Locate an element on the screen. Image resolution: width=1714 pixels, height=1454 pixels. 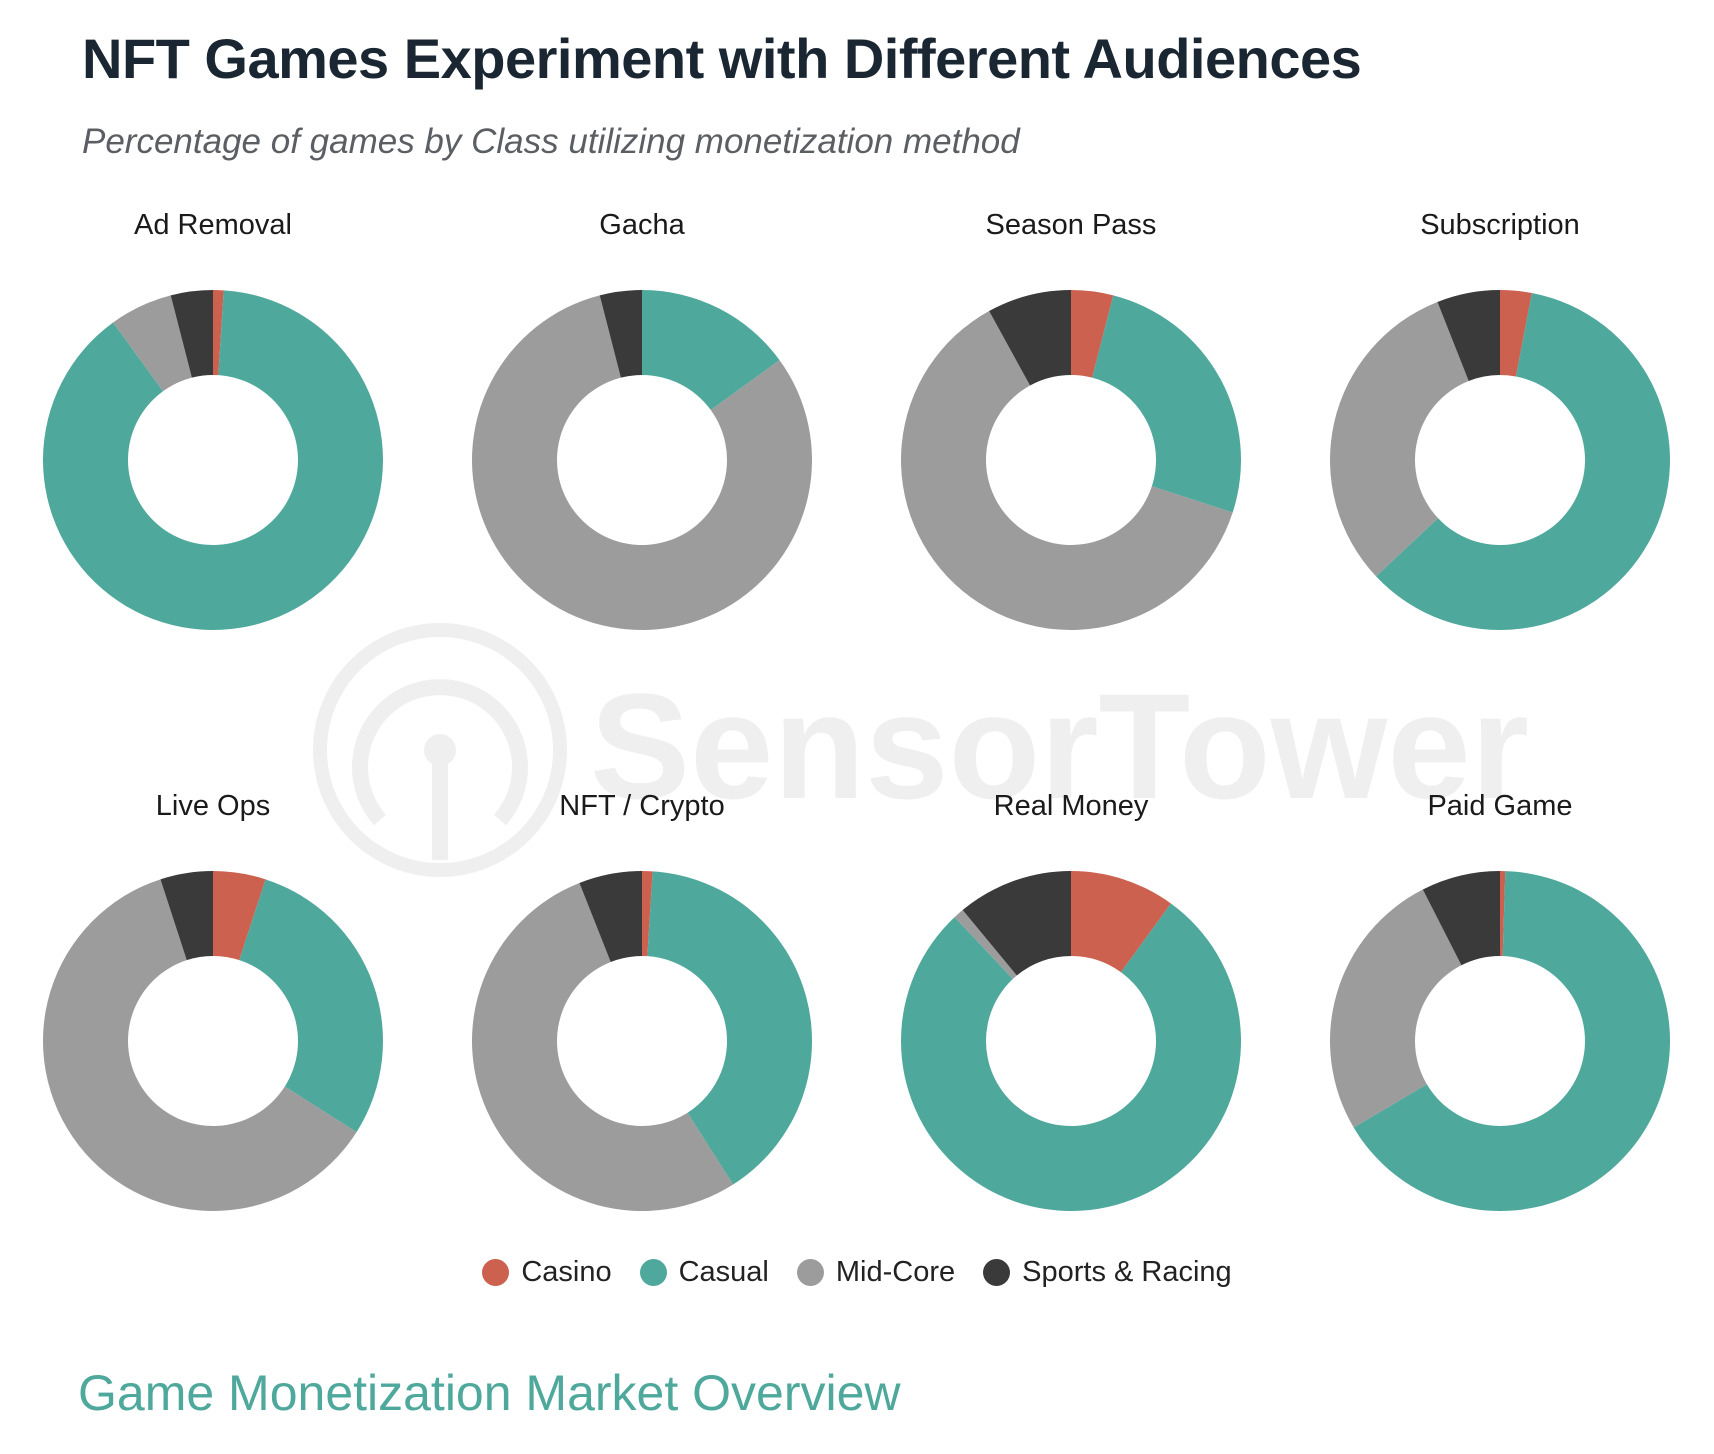
donut-title: Season Pass is located at coordinates (1071, 225).